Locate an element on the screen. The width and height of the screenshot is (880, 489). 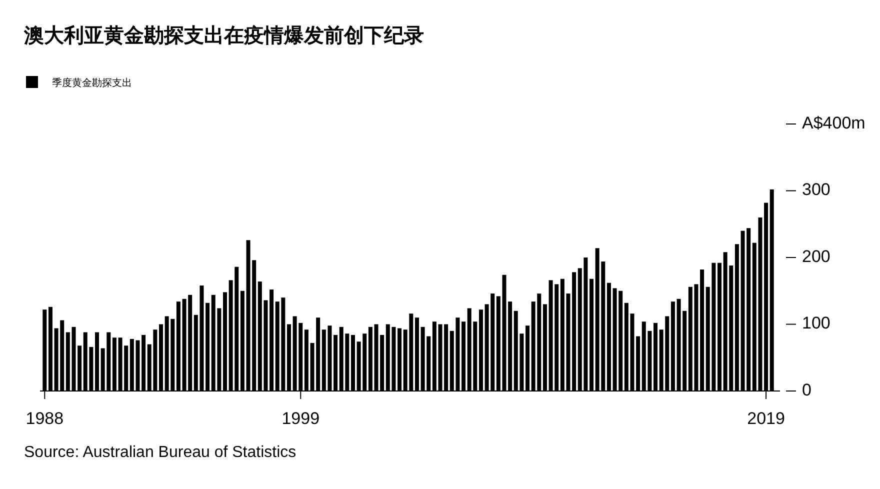
x-tick-label: 2019 is located at coordinates (766, 418).